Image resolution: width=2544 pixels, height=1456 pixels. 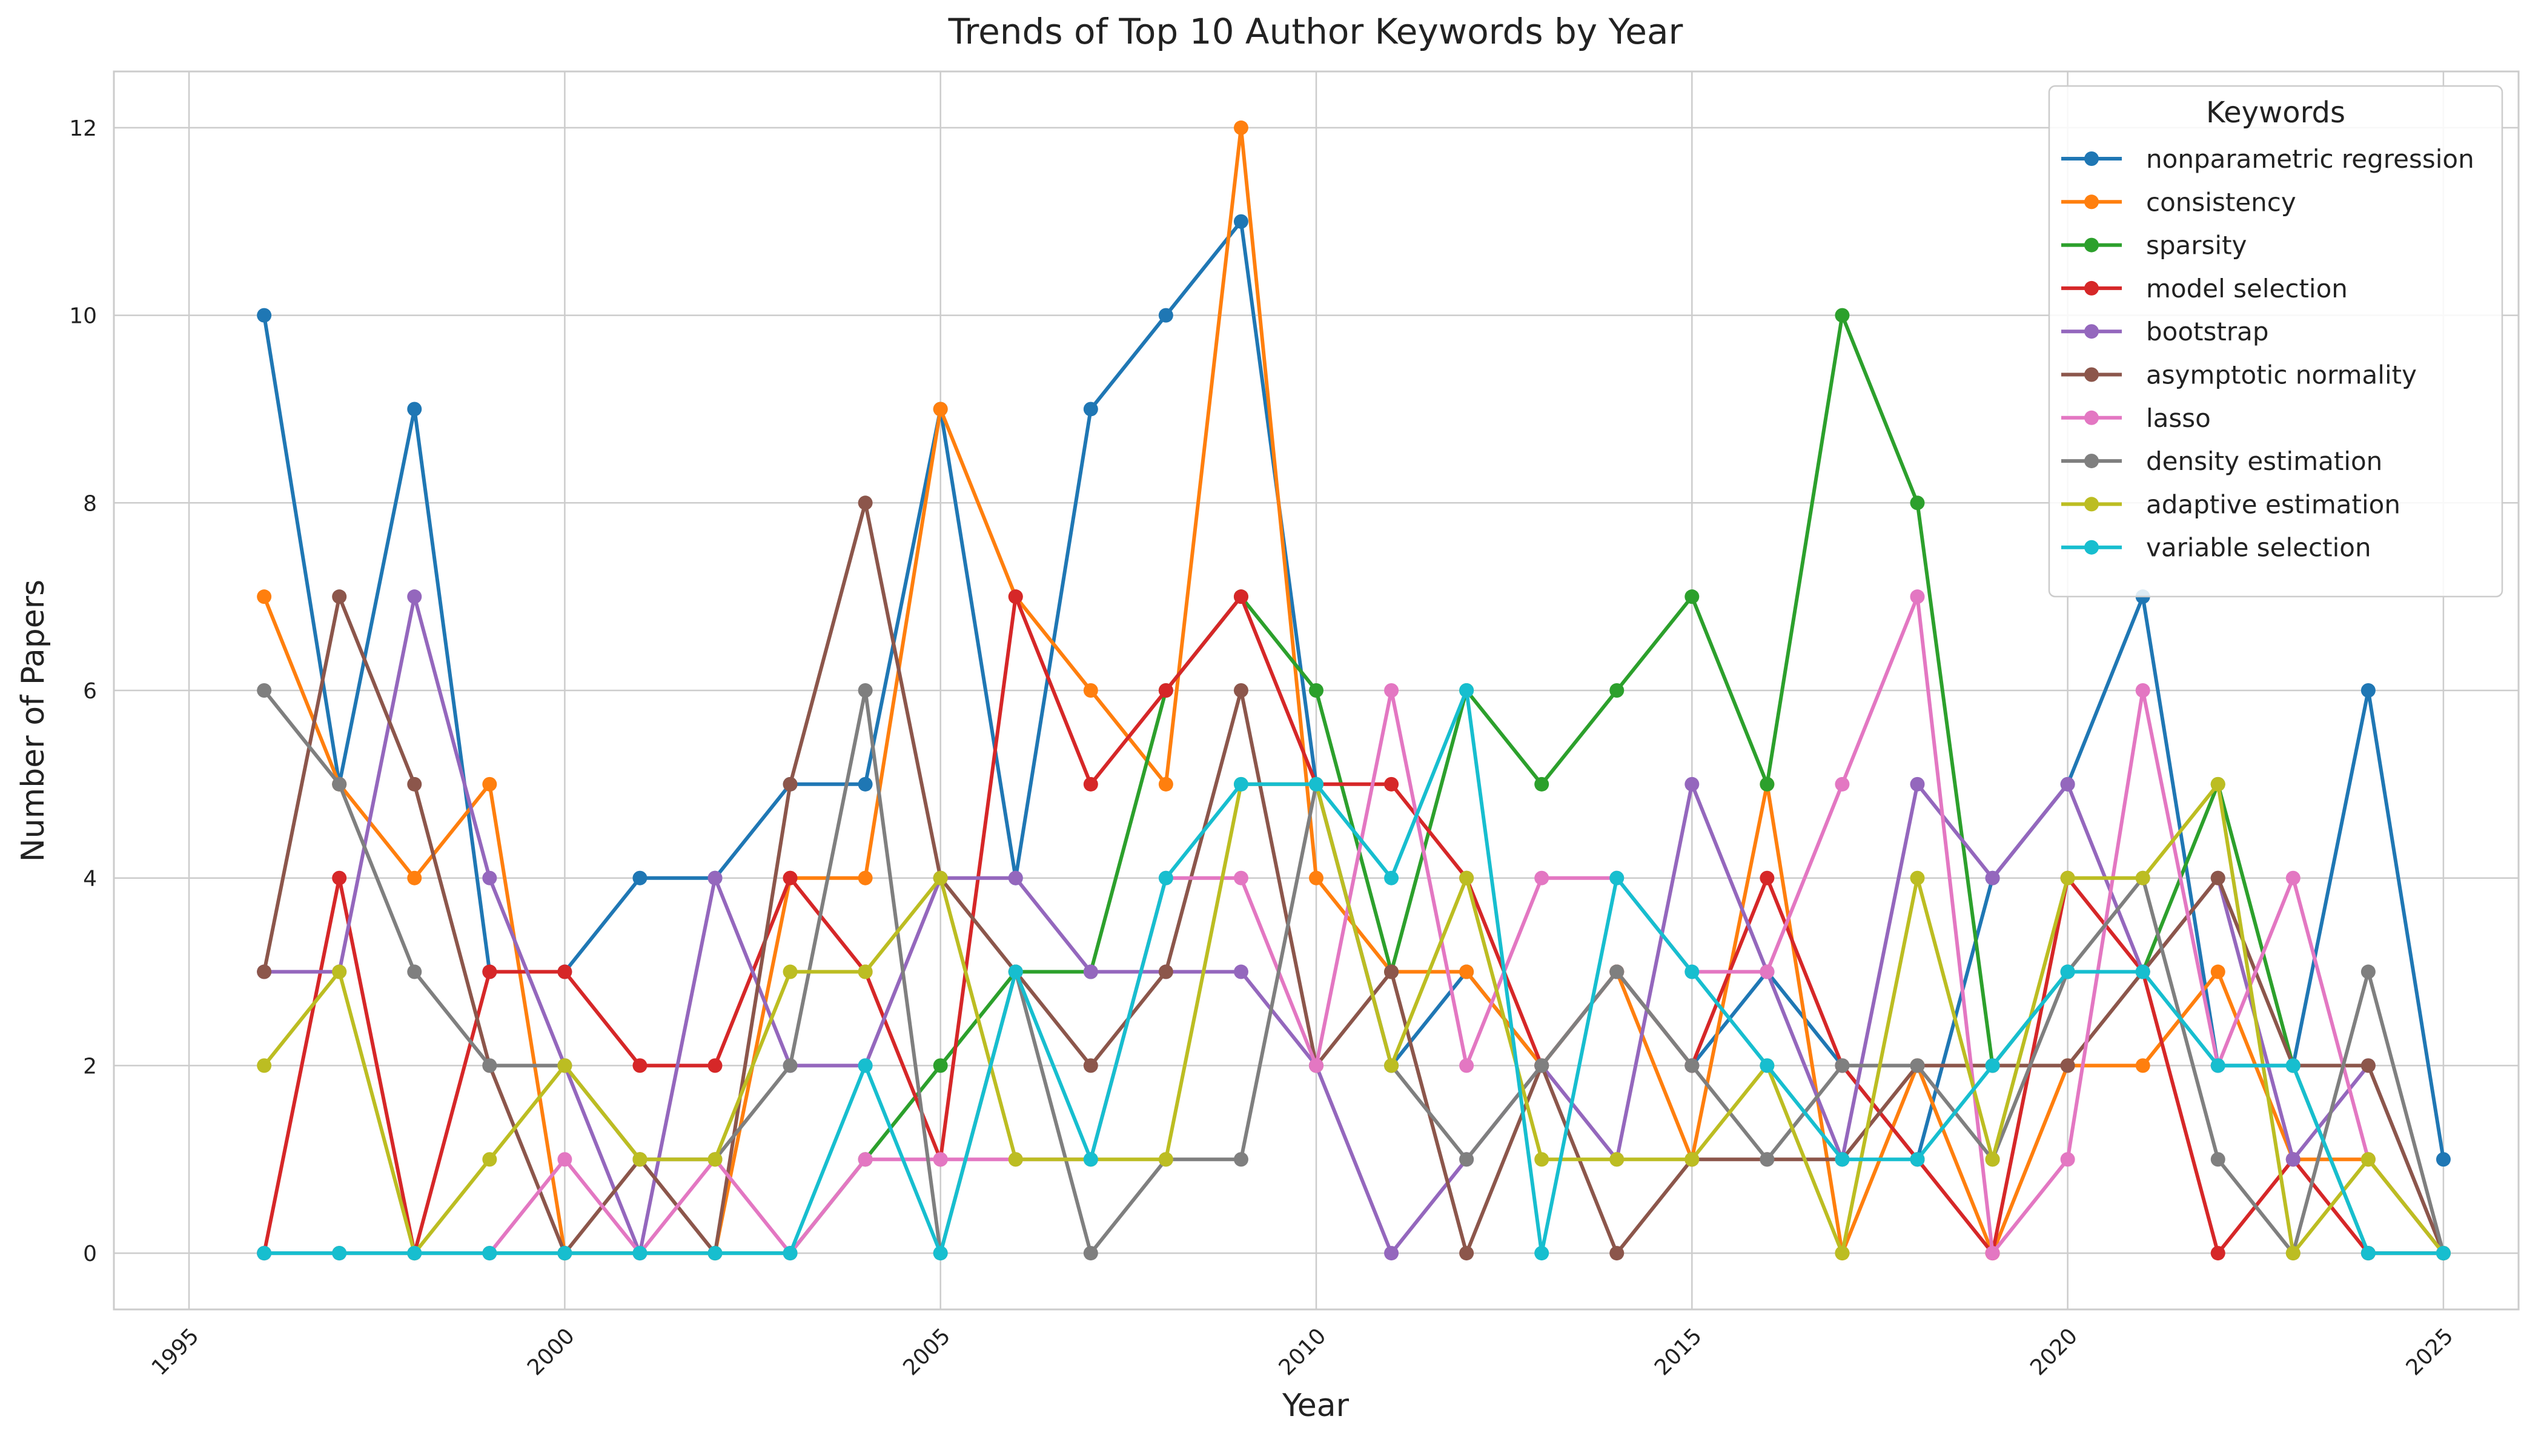 I want to click on chart-title: Trends of Top 10 Author Keywords by Year, so click(x=1315, y=31).